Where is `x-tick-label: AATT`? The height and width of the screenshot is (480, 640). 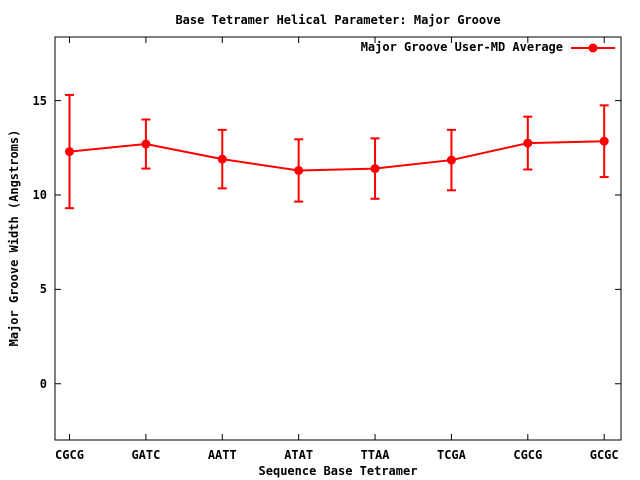 x-tick-label: AATT is located at coordinates (222, 455).